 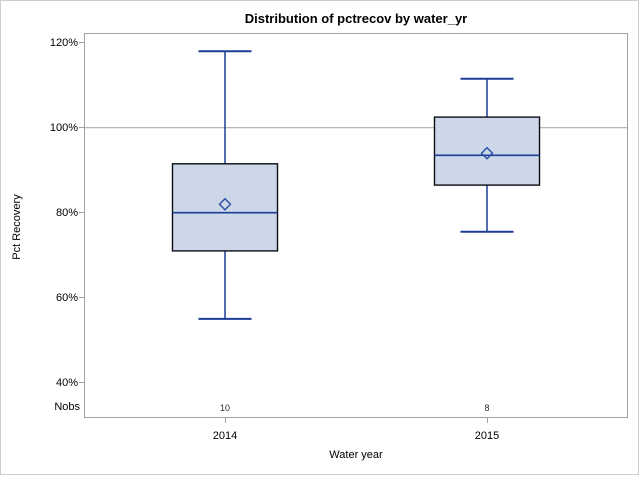 What do you see at coordinates (66, 383) in the screenshot?
I see `y-tick-label-40: 40%` at bounding box center [66, 383].